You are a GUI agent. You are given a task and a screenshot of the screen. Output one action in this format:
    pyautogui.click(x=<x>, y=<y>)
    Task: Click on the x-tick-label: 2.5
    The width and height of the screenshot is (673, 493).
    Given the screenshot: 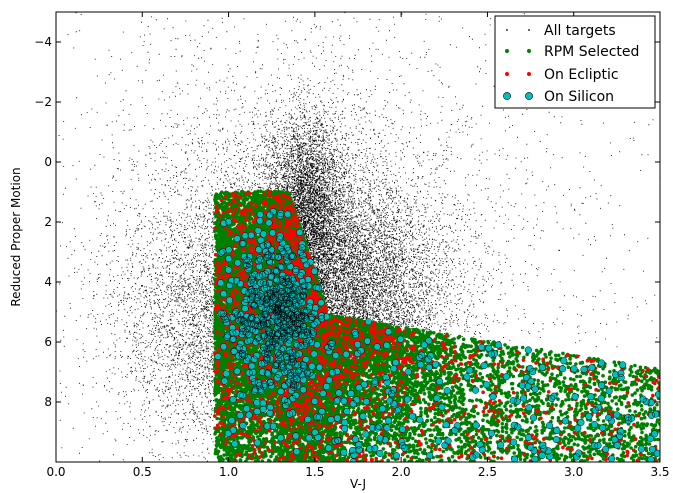 What is the action you would take?
    pyautogui.click(x=487, y=472)
    